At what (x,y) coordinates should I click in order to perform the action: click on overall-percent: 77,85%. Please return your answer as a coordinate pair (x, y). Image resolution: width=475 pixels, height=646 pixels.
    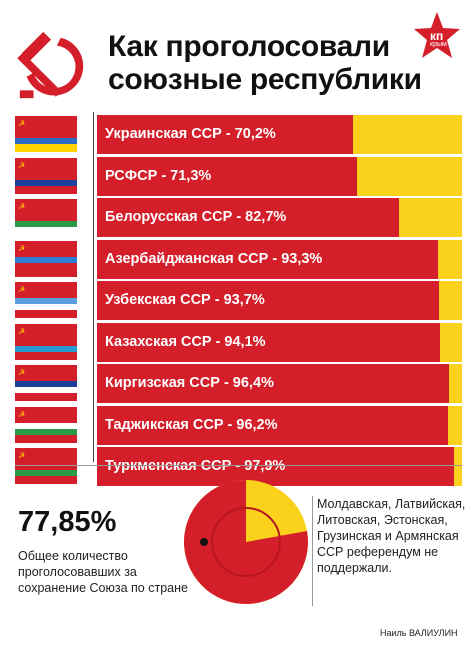
    Looking at the image, I should click on (67, 522).